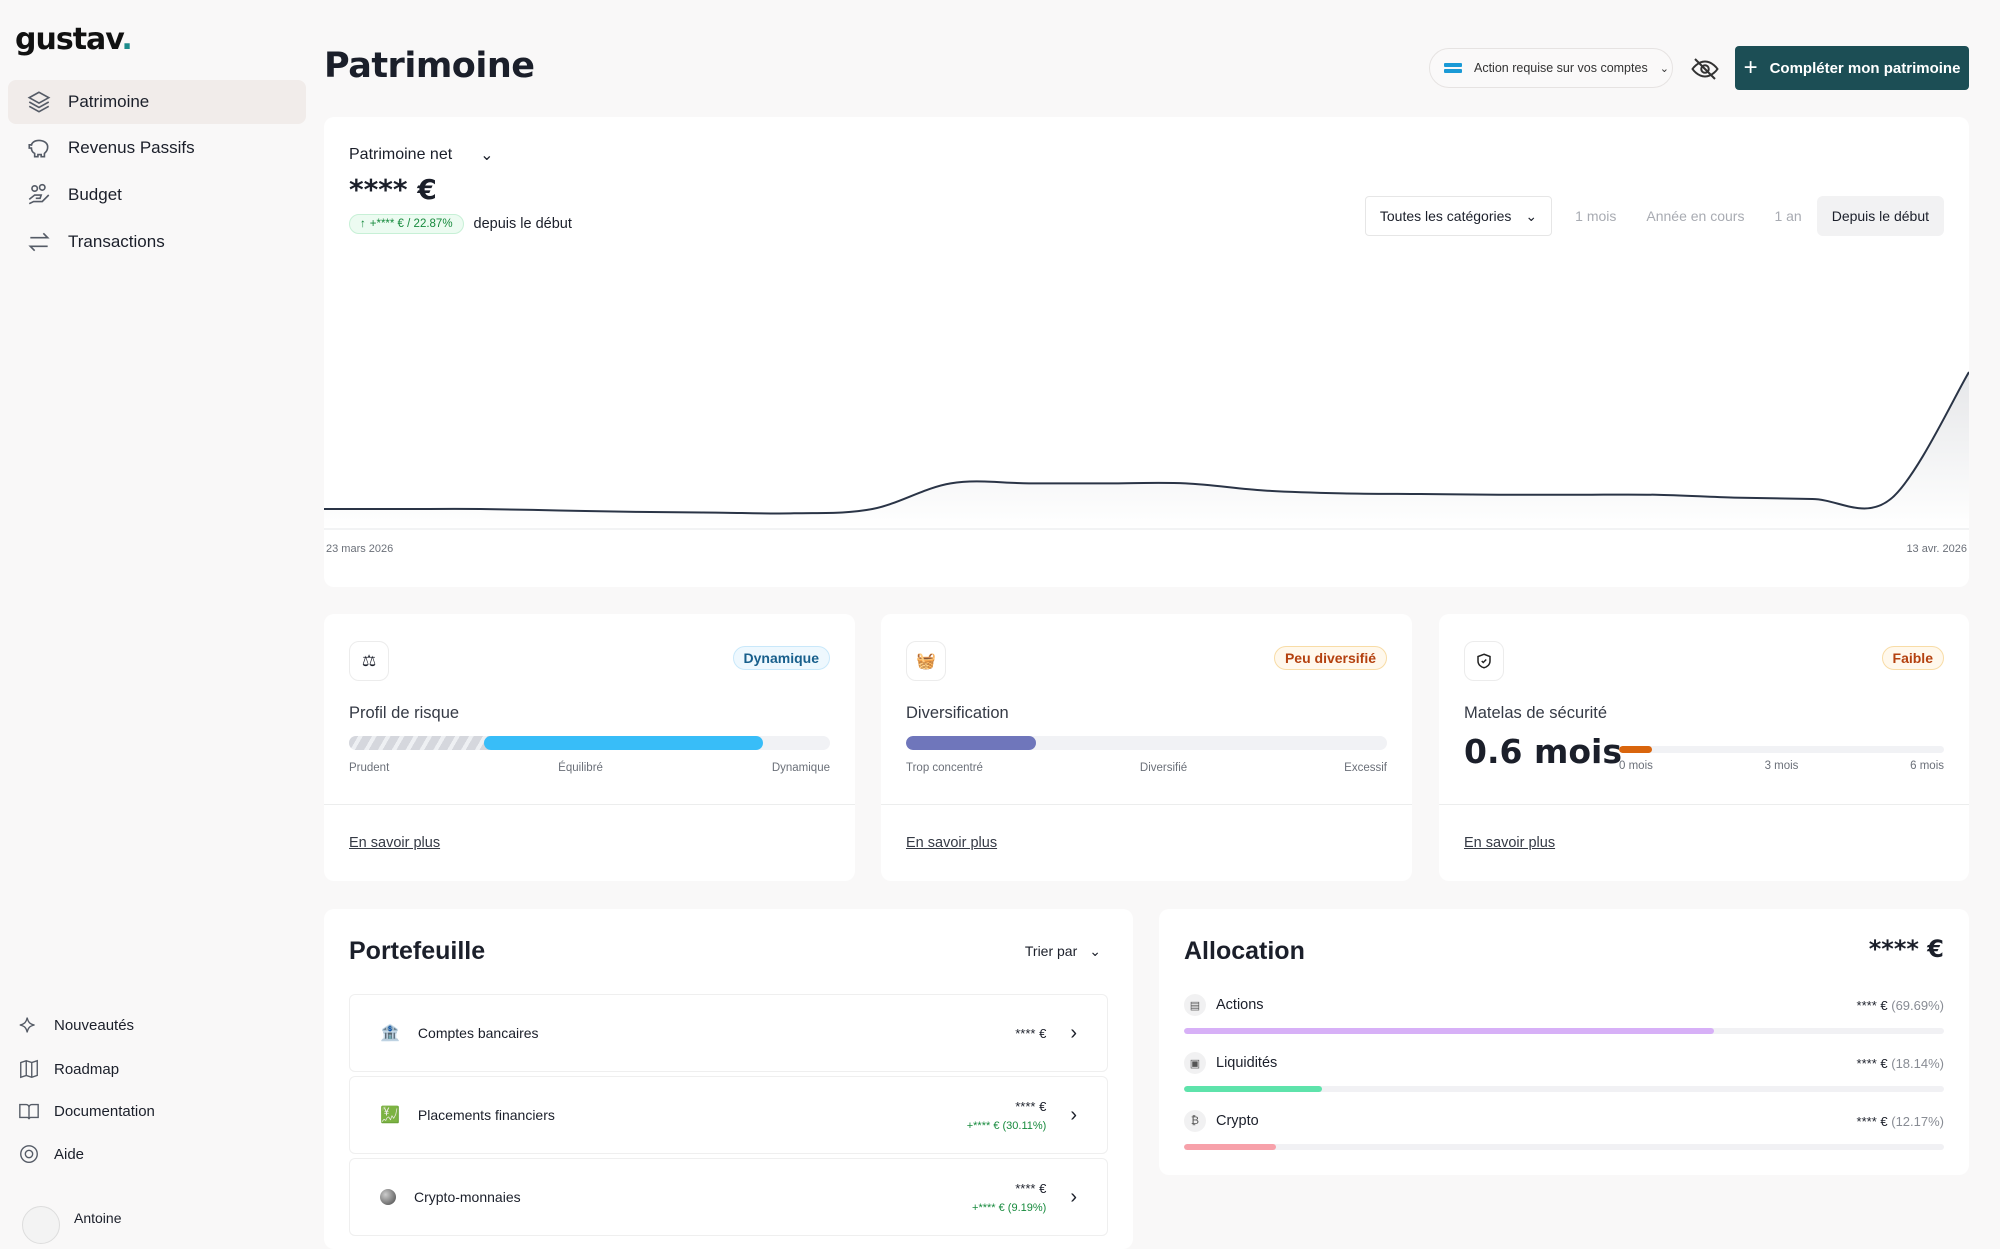  I want to click on period-1-year: 1 an, so click(1788, 216).